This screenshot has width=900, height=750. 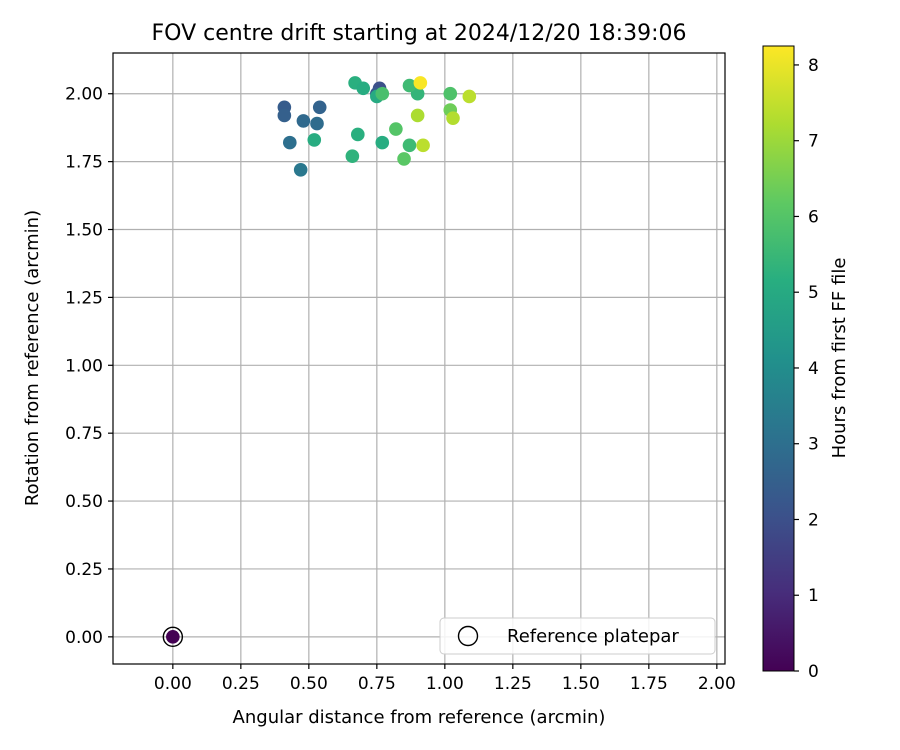 What do you see at coordinates (84, 502) in the screenshot?
I see `y-tick-label: 0.50` at bounding box center [84, 502].